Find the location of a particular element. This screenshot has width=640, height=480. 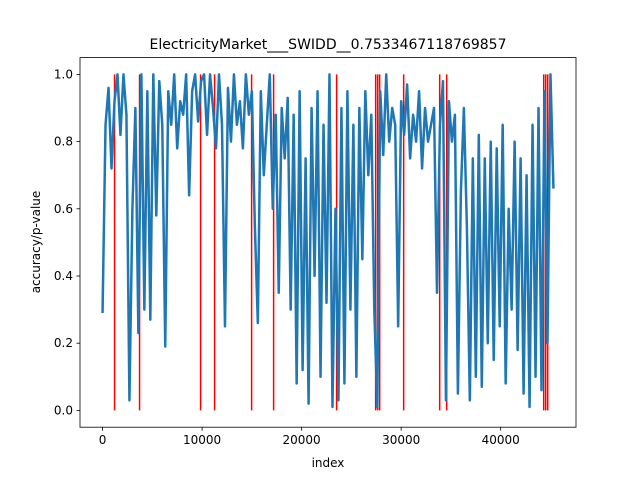

x-tick-label: 30000 is located at coordinates (401, 440).